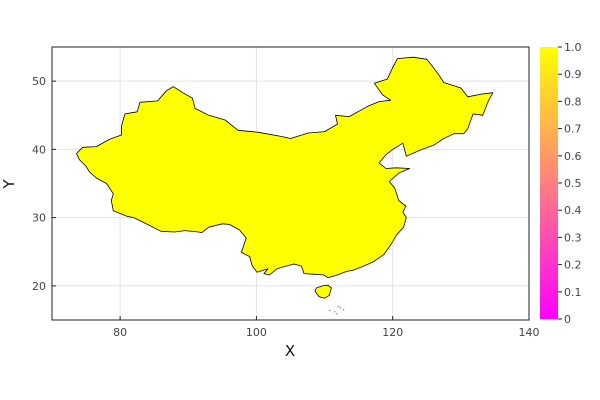 This screenshot has height=400, width=600. What do you see at coordinates (39, 286) in the screenshot?
I see `y-tick-label: 20` at bounding box center [39, 286].